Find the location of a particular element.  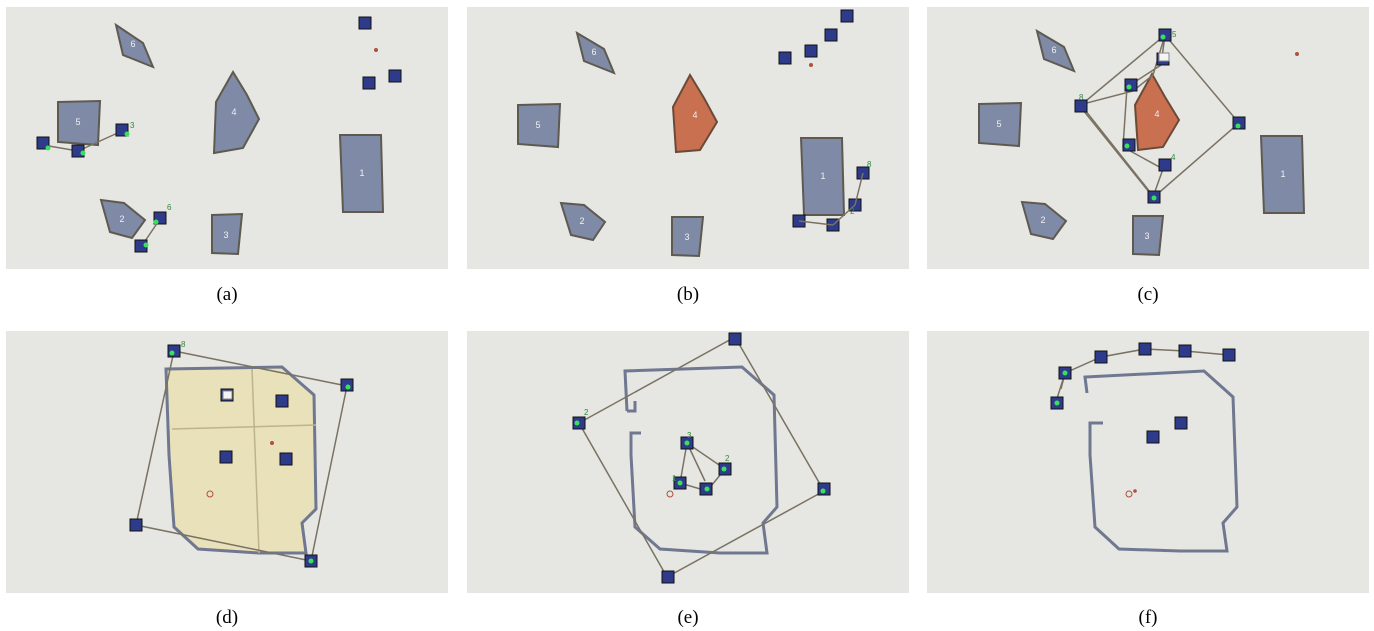

photo-panel-b: 6 5 4 1 2 3 8 2 is located at coordinates (688, 138).